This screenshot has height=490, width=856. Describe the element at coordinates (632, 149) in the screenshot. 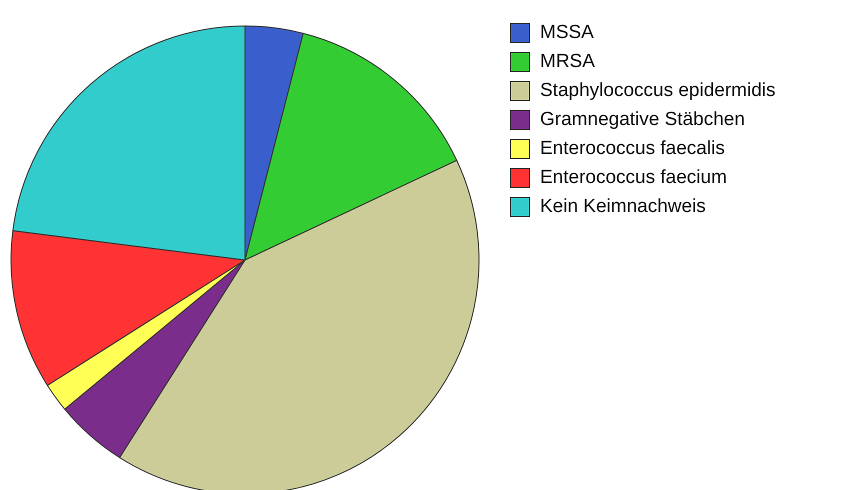

I see `legend-label: Enterococcus faecalis` at that location.